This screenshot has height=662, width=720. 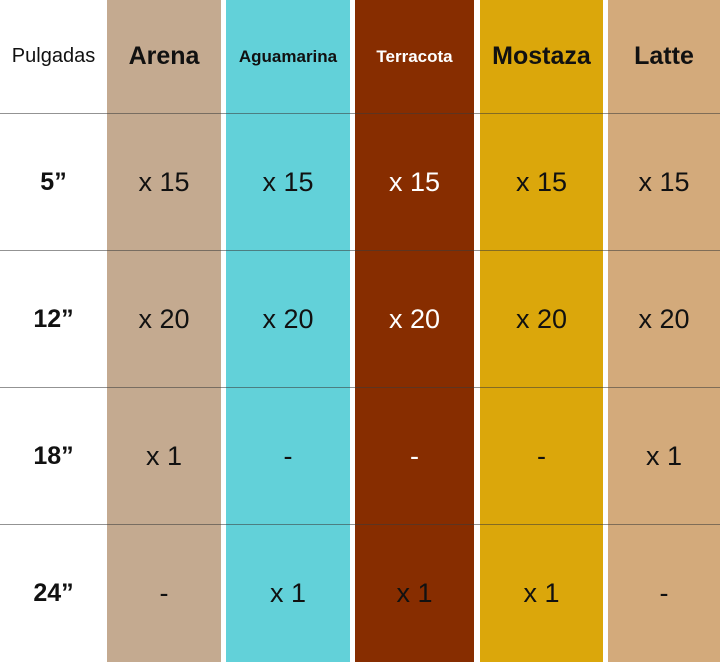 What do you see at coordinates (541, 593) in the screenshot?
I see `cell-mostaza-24: x 1` at bounding box center [541, 593].